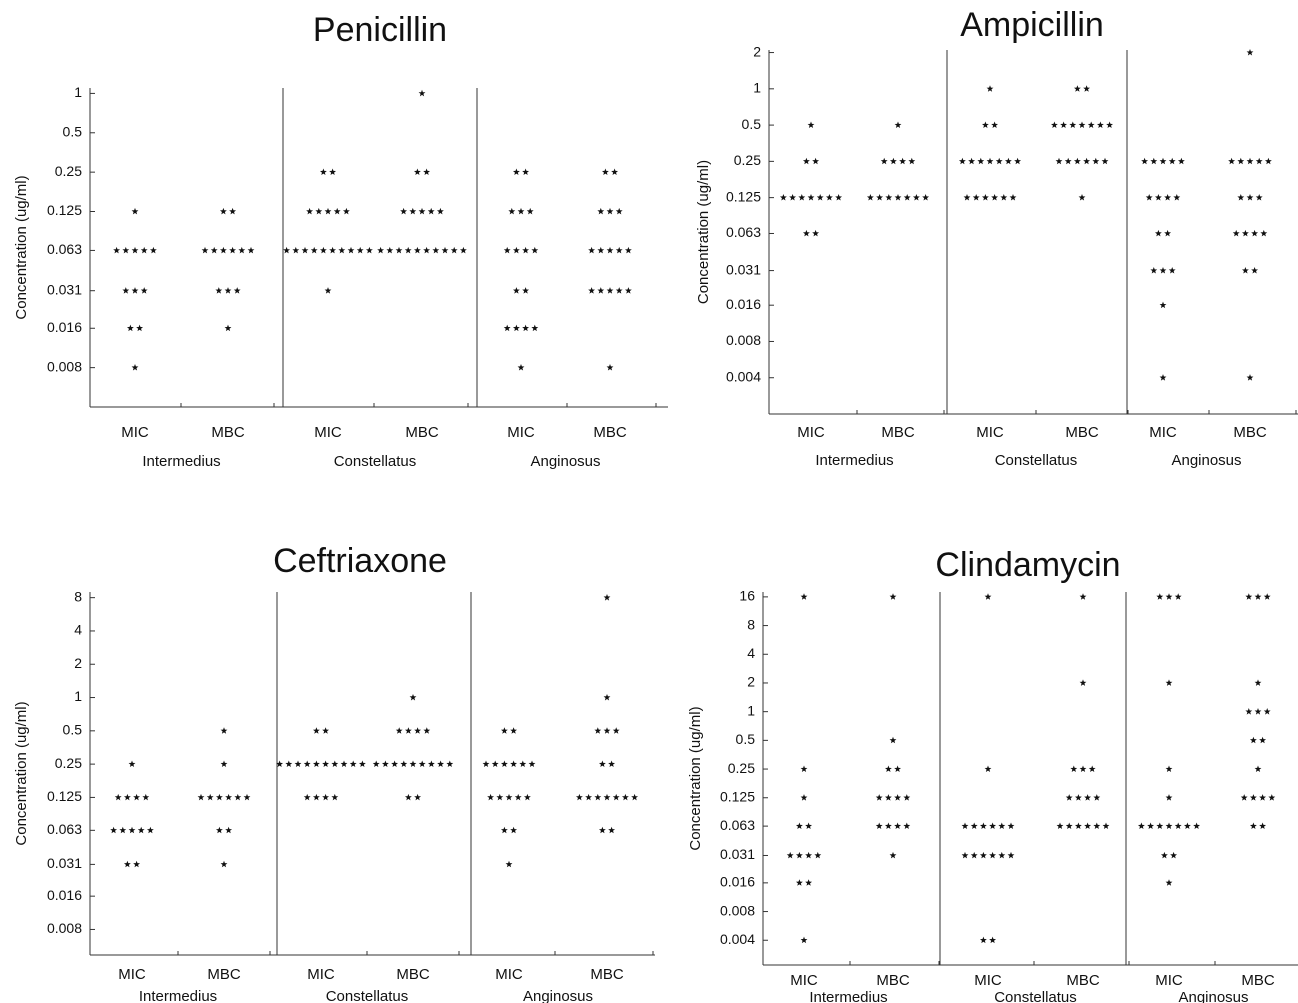  What do you see at coordinates (848, 996) in the screenshot?
I see `group-label: Intermedius` at bounding box center [848, 996].